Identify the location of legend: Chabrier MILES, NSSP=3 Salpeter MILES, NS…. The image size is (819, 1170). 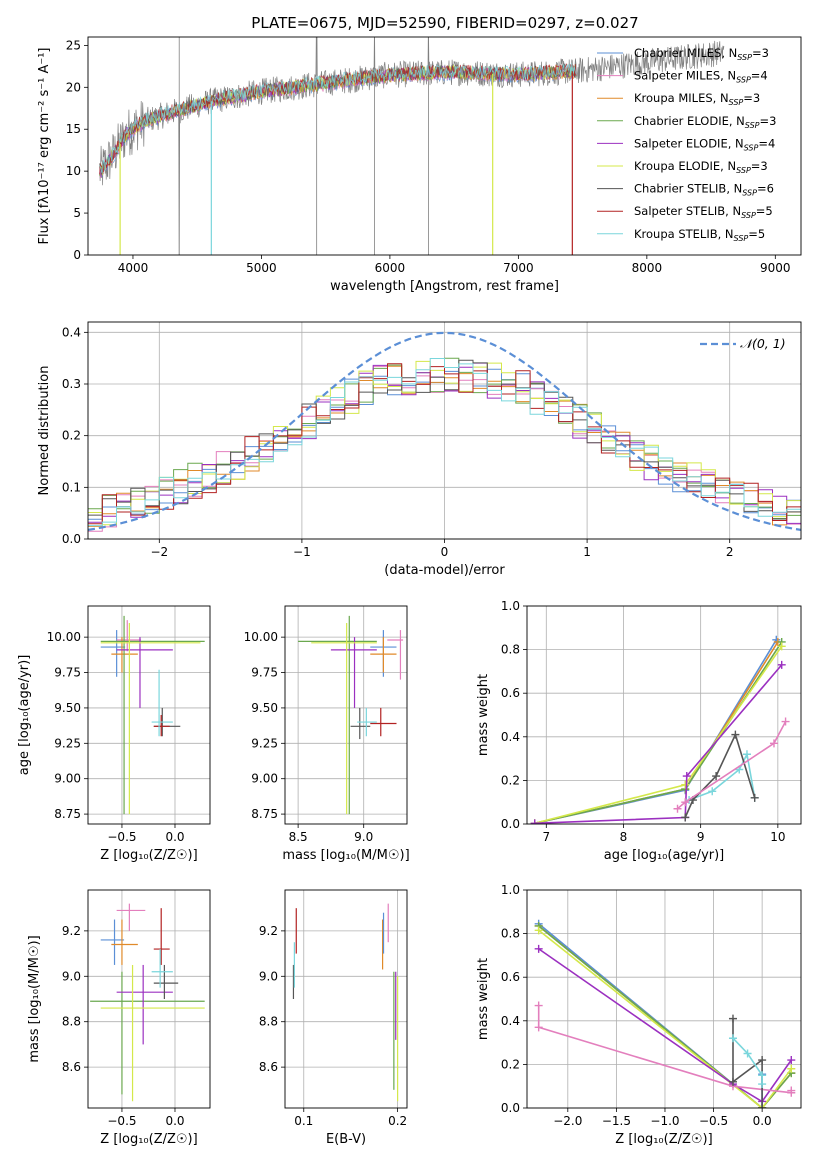
(686, 144).